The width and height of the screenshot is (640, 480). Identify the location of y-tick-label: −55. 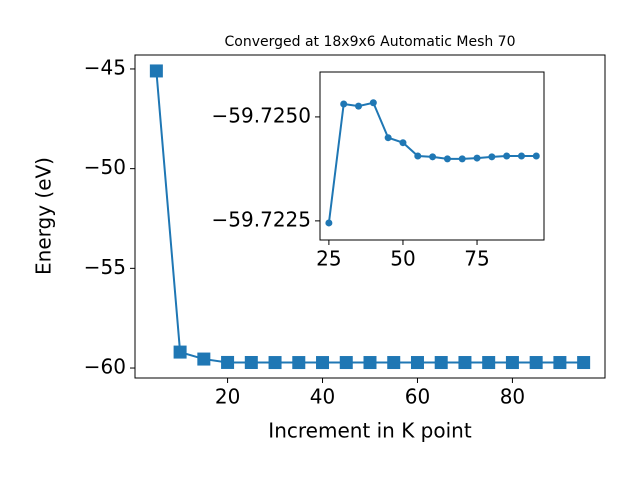
(105, 267).